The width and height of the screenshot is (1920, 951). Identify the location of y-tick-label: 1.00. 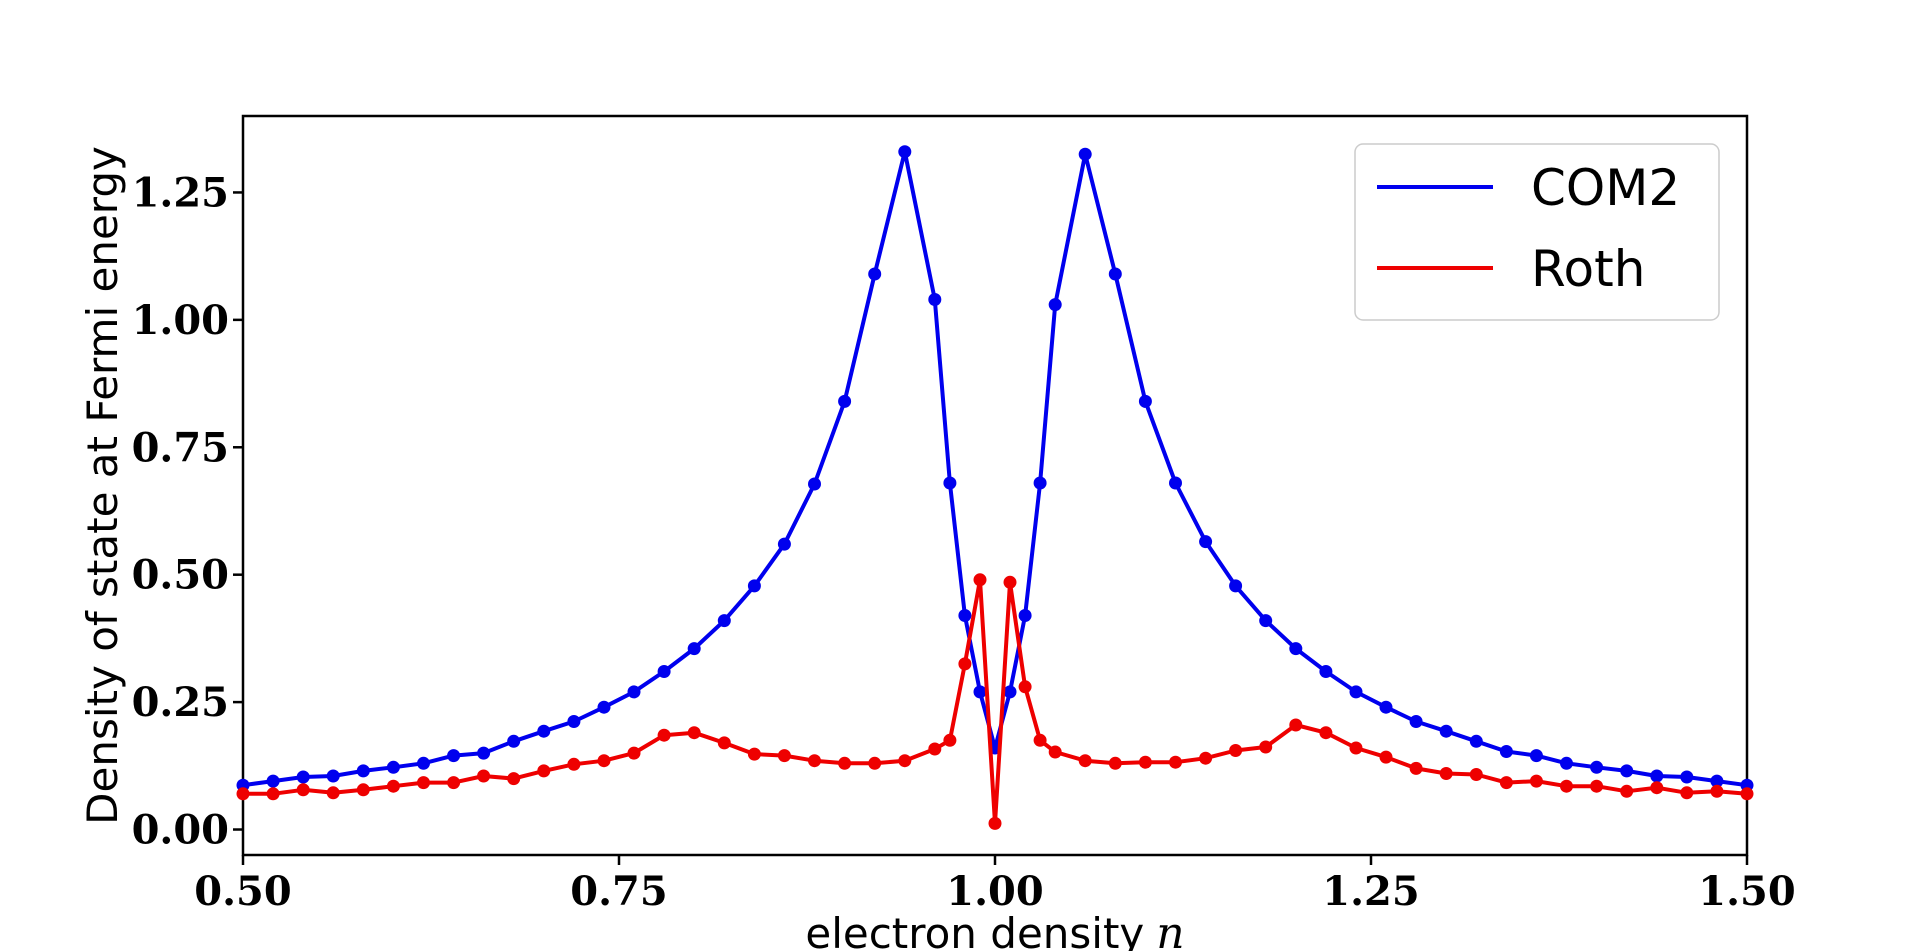
(180, 320).